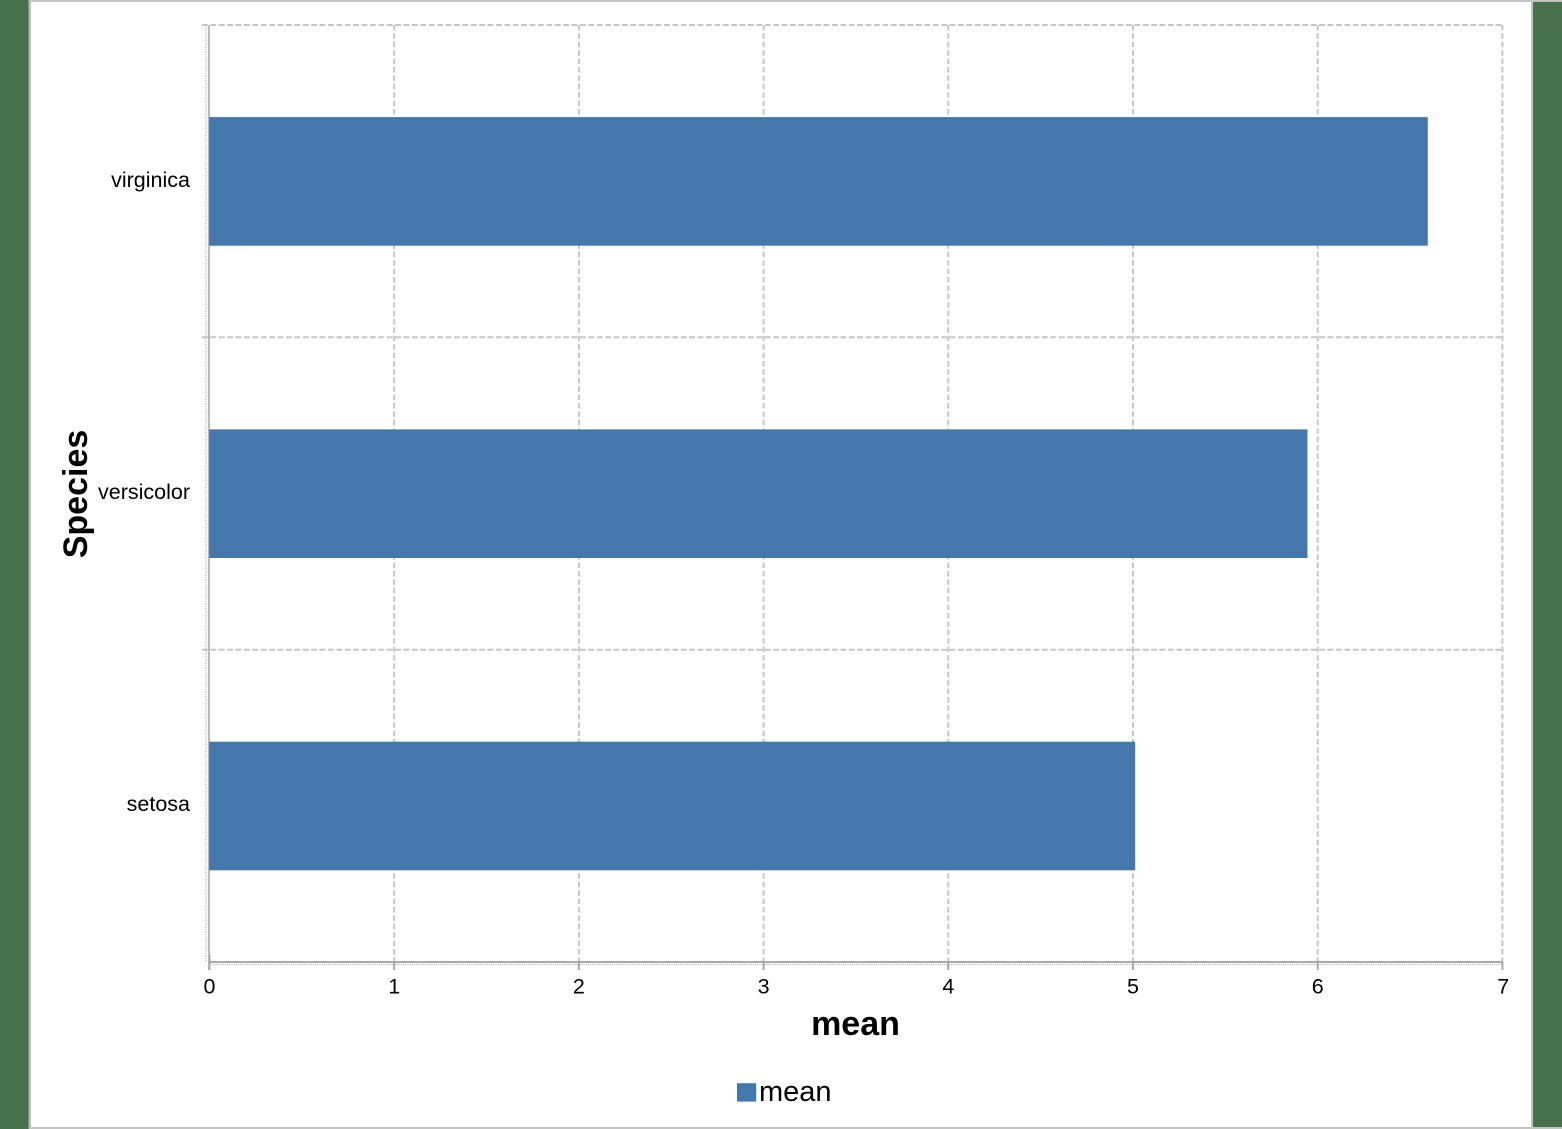 The image size is (1562, 1129). What do you see at coordinates (579, 987) in the screenshot?
I see `svg-text: 2` at bounding box center [579, 987].